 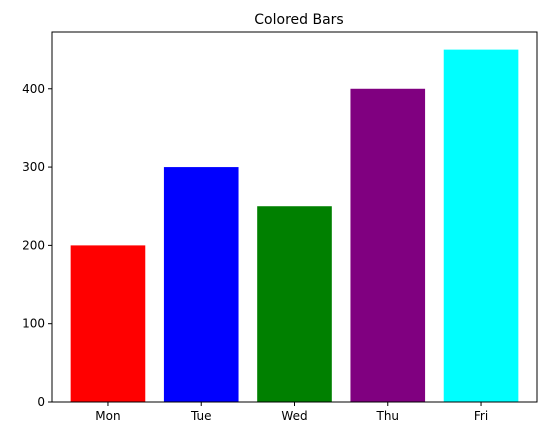 I want to click on bar-thu, so click(x=388, y=245).